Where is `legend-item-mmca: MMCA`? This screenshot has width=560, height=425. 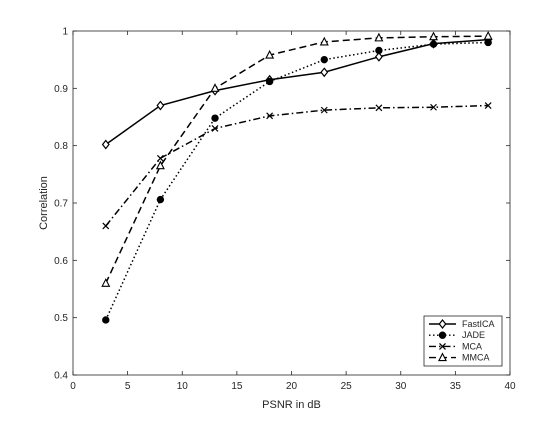
legend-item-mmca: MMCA is located at coordinates (459, 357).